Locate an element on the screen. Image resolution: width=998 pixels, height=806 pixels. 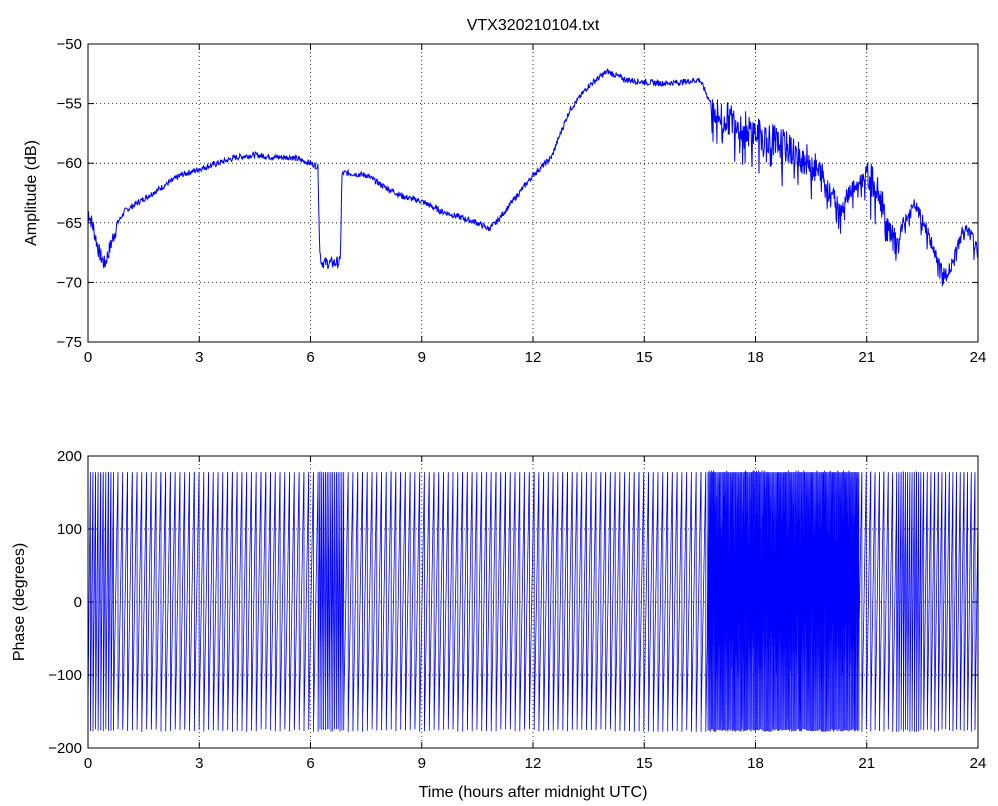
phase-x-tick-label: 18 is located at coordinates (755, 763).